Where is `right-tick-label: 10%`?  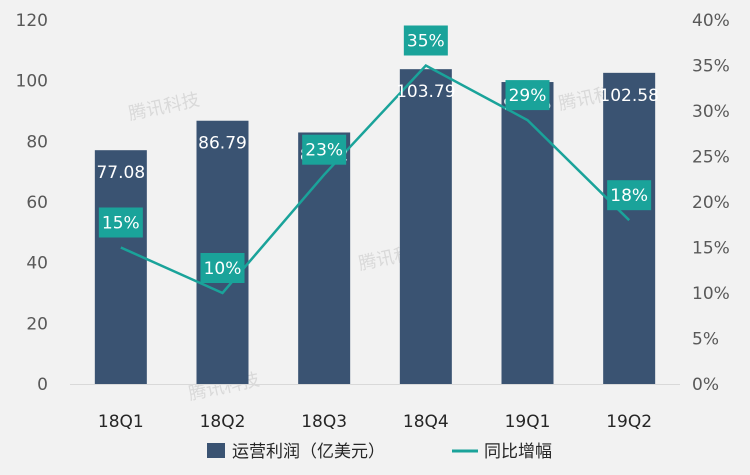 right-tick-label: 10% is located at coordinates (711, 294).